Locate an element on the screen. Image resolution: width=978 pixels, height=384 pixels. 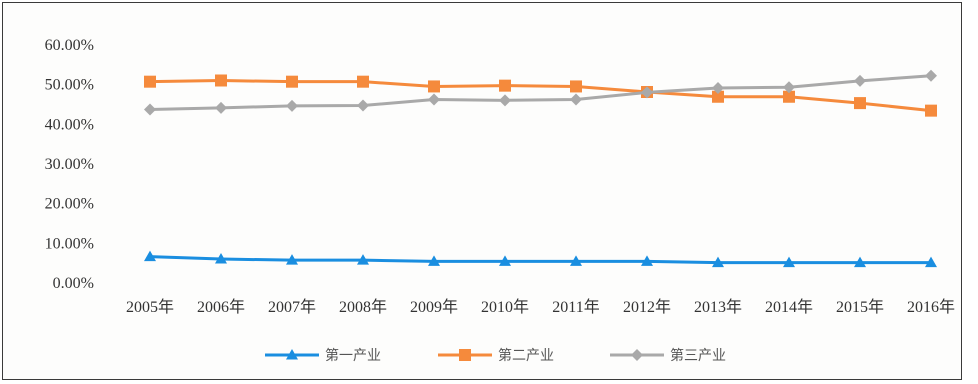
y-tick-label: 20.00% is located at coordinates (69, 204).